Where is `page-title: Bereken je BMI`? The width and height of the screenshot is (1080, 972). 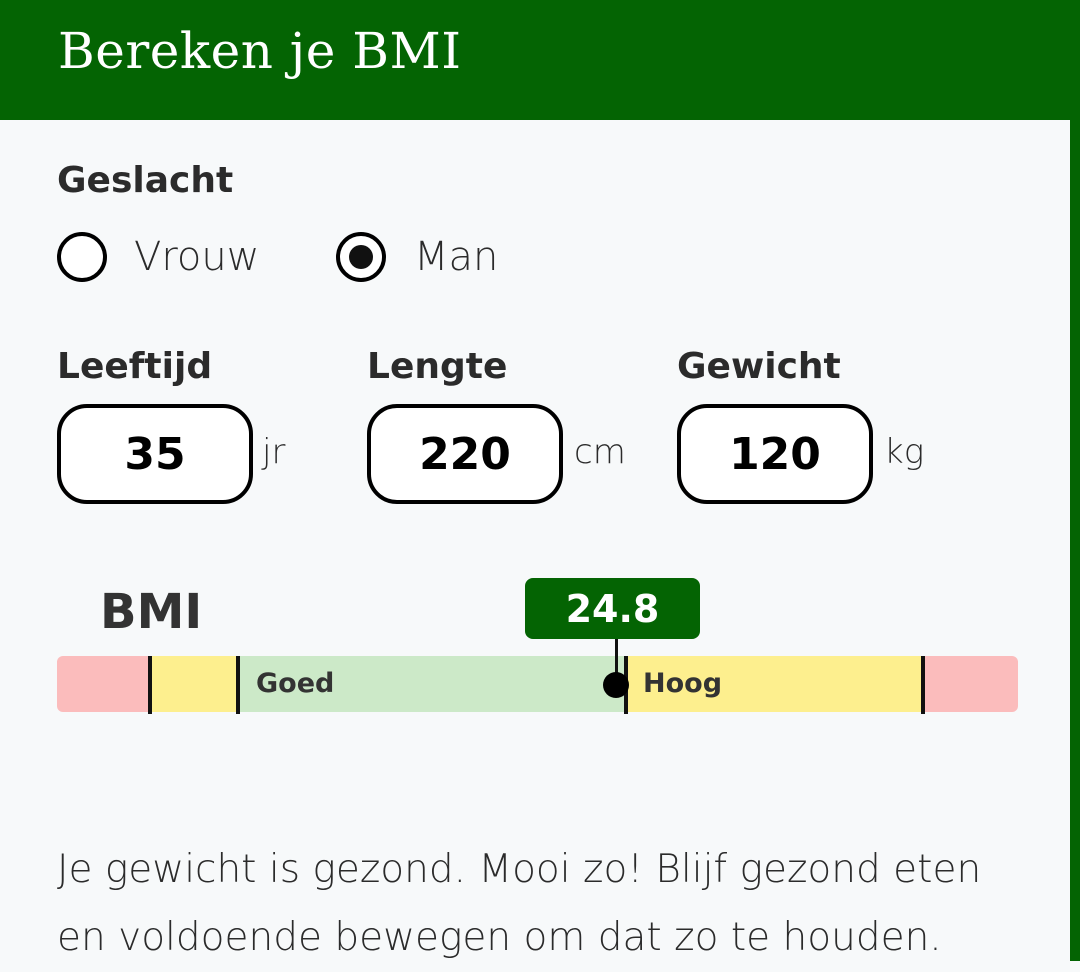
page-title: Bereken je BMI is located at coordinates (260, 51).